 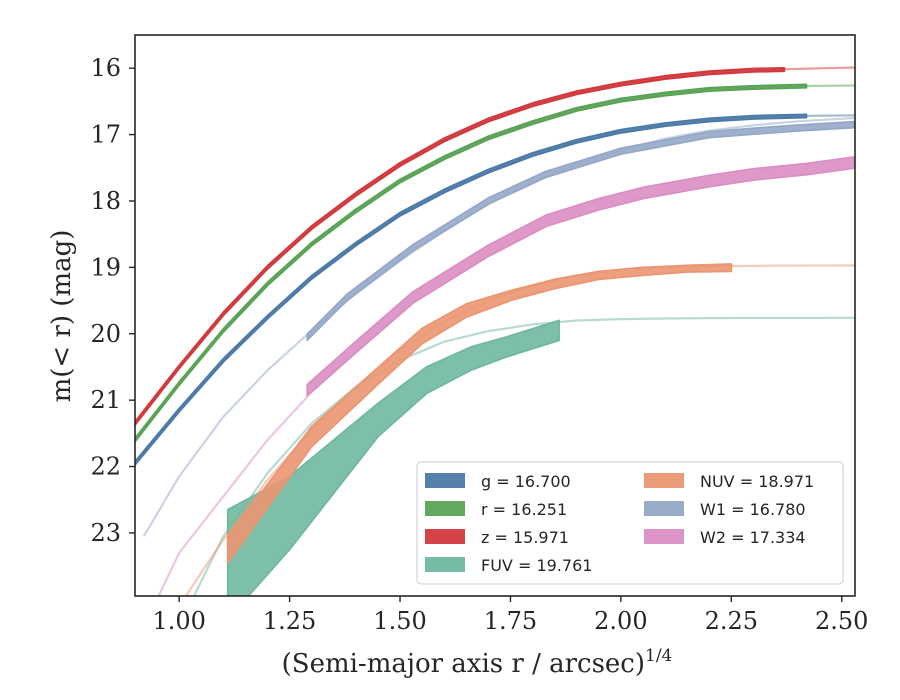 What do you see at coordinates (233, 496) in the screenshot?
I see `model-curve-W2` at bounding box center [233, 496].